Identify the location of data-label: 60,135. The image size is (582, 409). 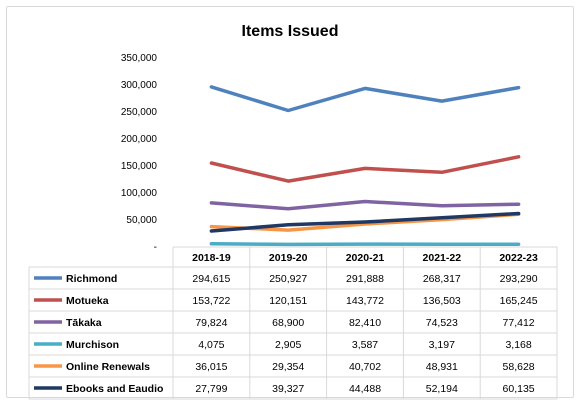
(519, 389).